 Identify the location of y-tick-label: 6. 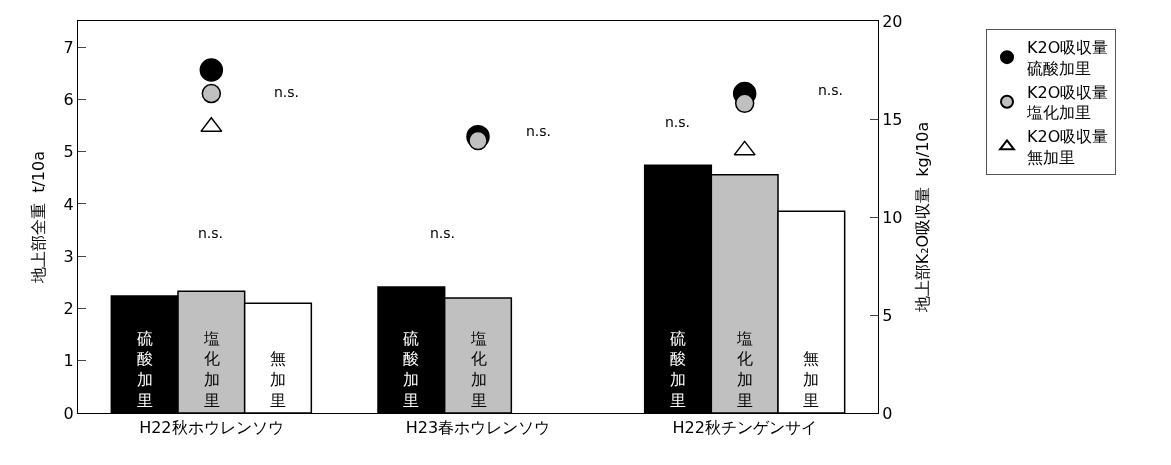
(68, 99).